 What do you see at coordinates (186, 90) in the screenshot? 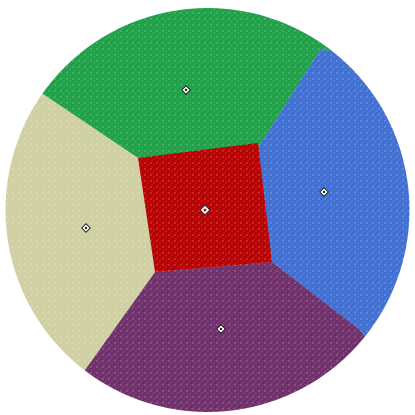
I see `centroid-marker-top` at bounding box center [186, 90].